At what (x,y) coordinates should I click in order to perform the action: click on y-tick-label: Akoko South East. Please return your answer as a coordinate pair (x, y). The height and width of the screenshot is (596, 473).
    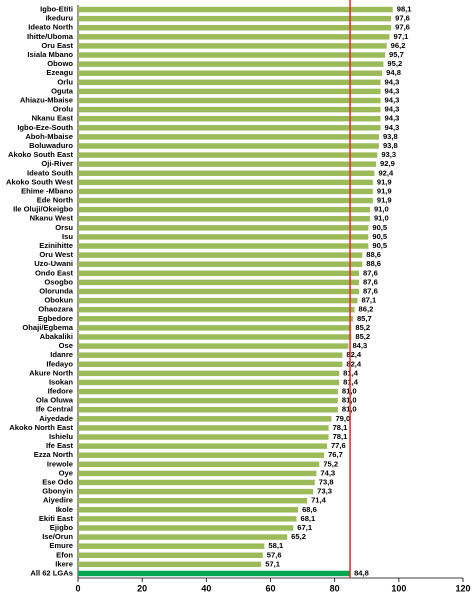
    Looking at the image, I should click on (40, 154).